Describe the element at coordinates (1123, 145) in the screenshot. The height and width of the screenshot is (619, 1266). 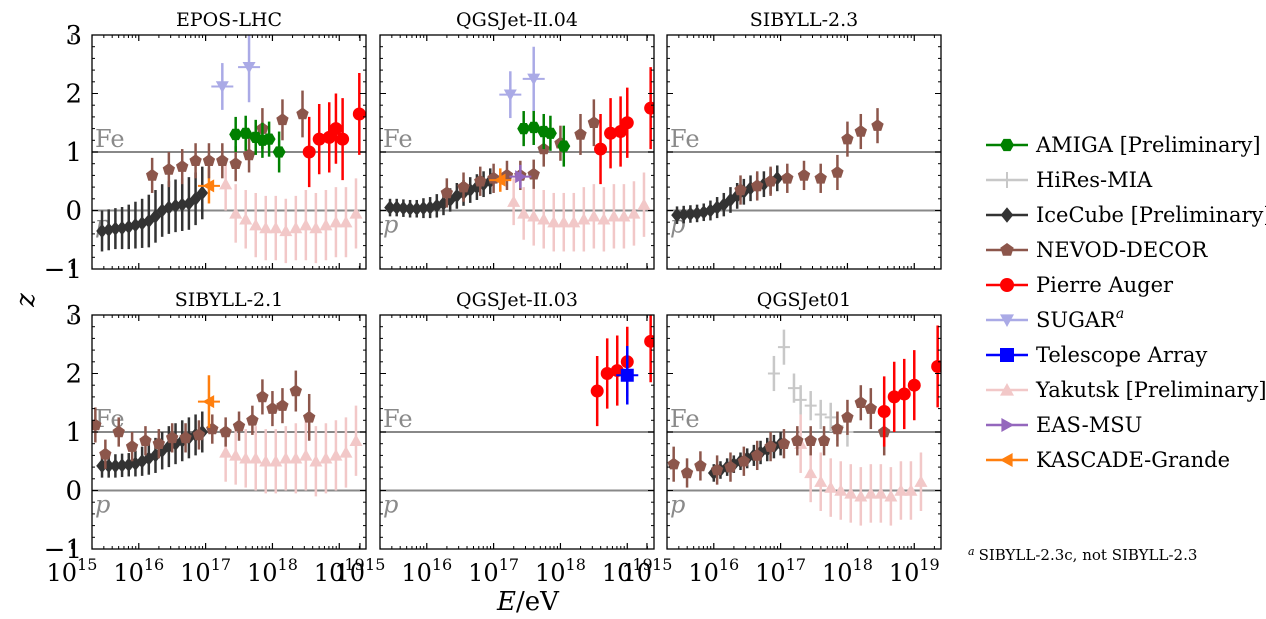
I see `legend-item: AMIGA [Preliminary]` at that location.